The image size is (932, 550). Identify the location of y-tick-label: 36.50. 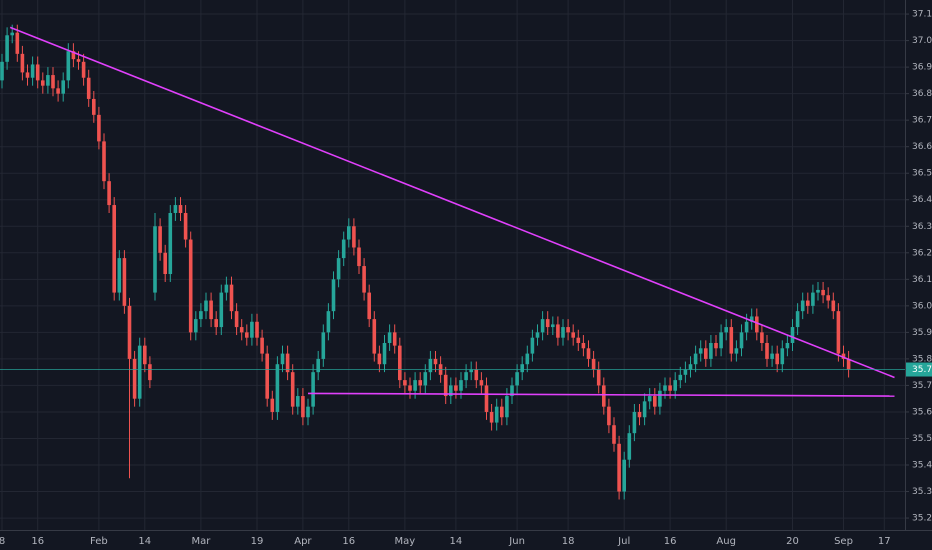
(922, 174).